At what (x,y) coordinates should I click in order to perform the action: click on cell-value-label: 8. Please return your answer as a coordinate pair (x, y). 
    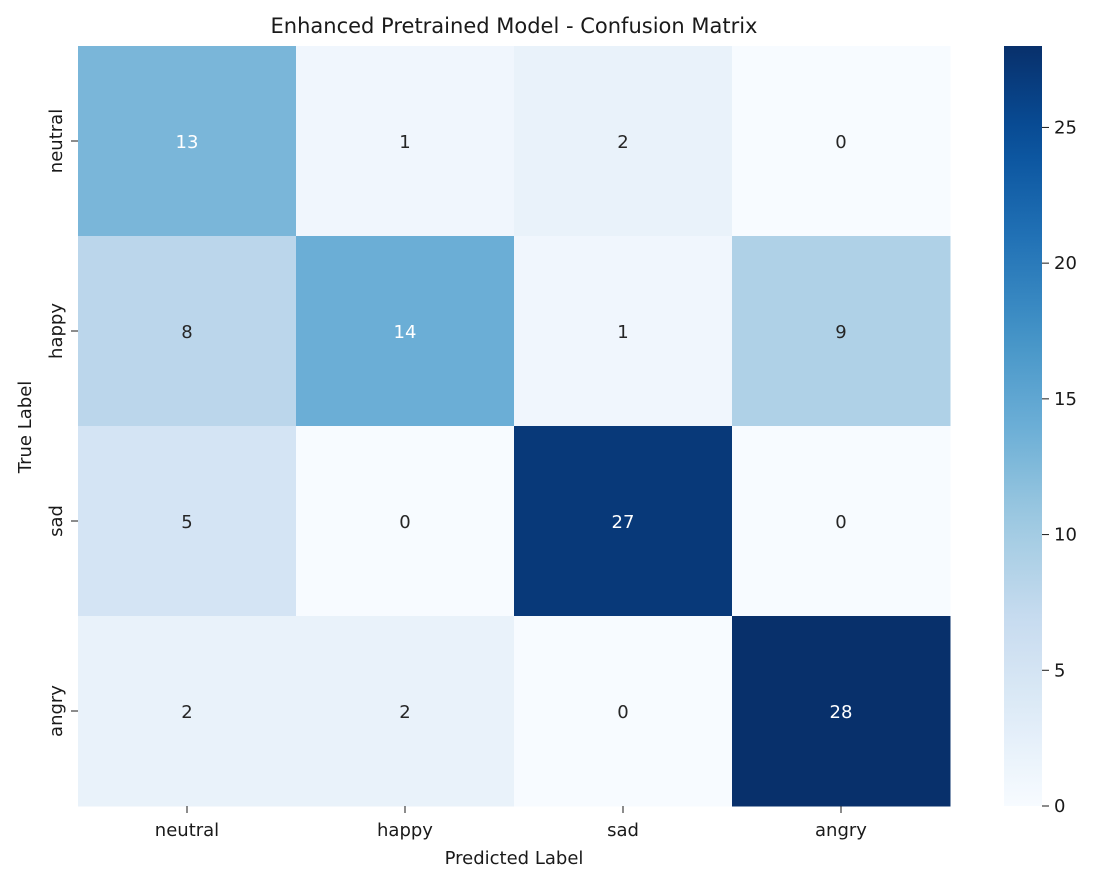
    Looking at the image, I should click on (186, 332).